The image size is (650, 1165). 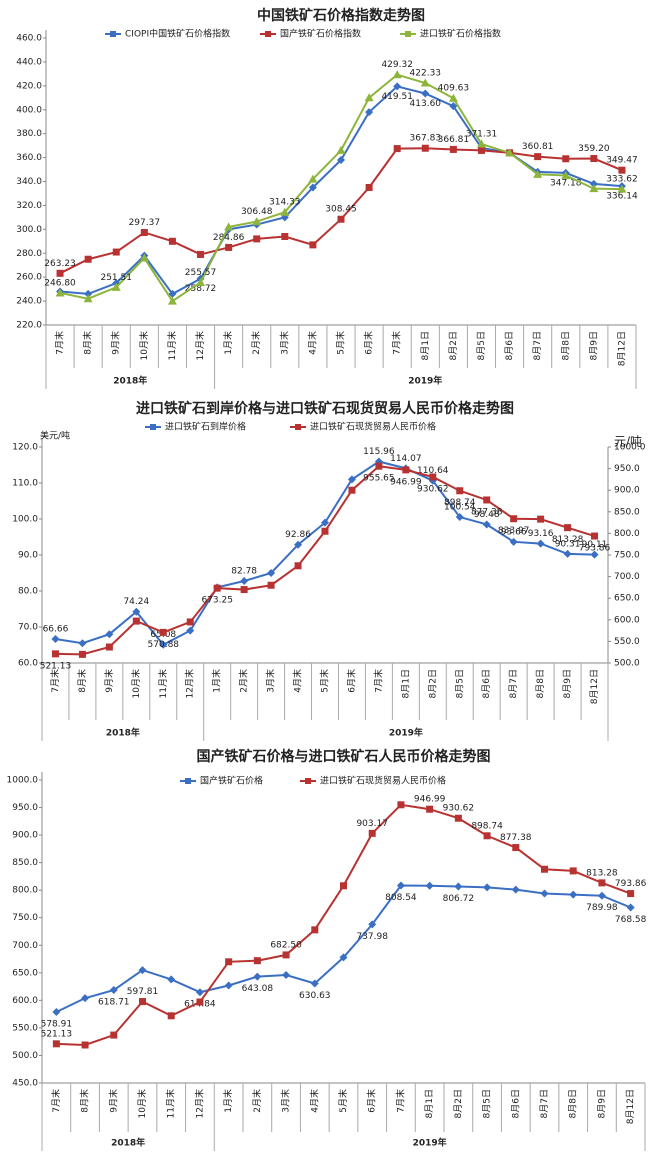 I want to click on data-label: 308.45, so click(x=341, y=210).